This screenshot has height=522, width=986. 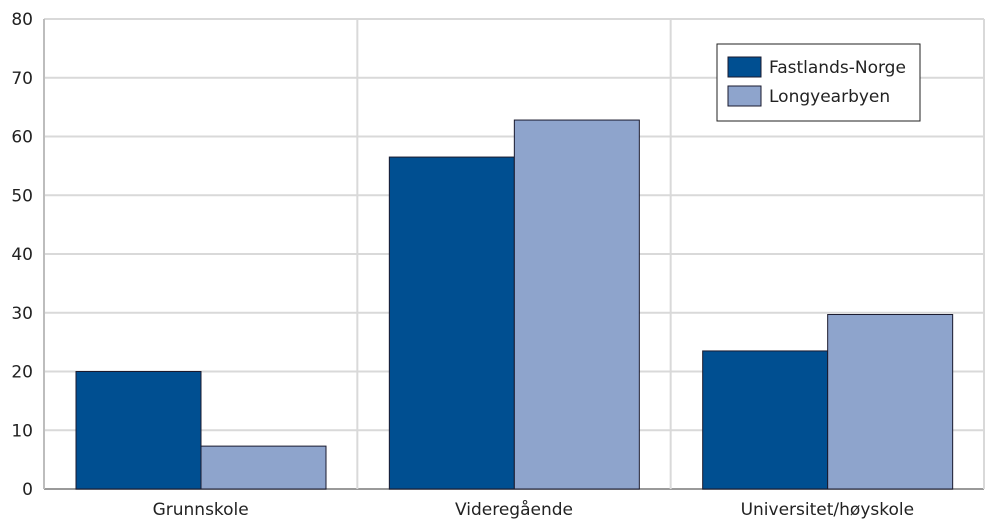 I want to click on y-tick-label: 40, so click(x=22, y=255).